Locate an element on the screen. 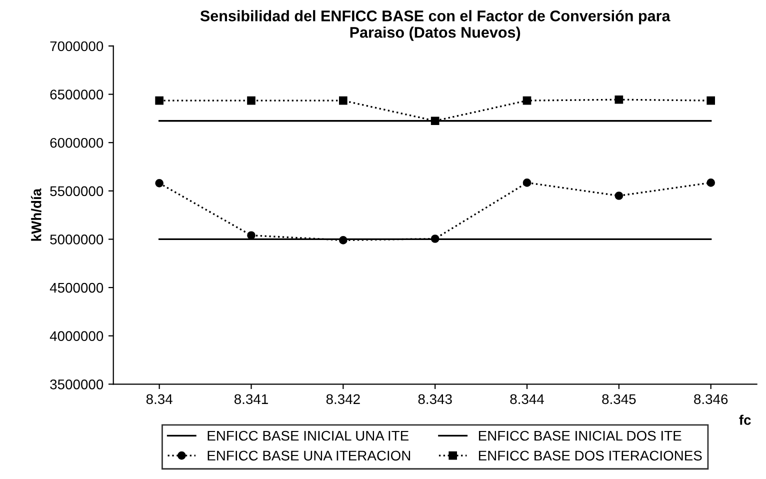  x-tick-label: 8.344 is located at coordinates (527, 399).